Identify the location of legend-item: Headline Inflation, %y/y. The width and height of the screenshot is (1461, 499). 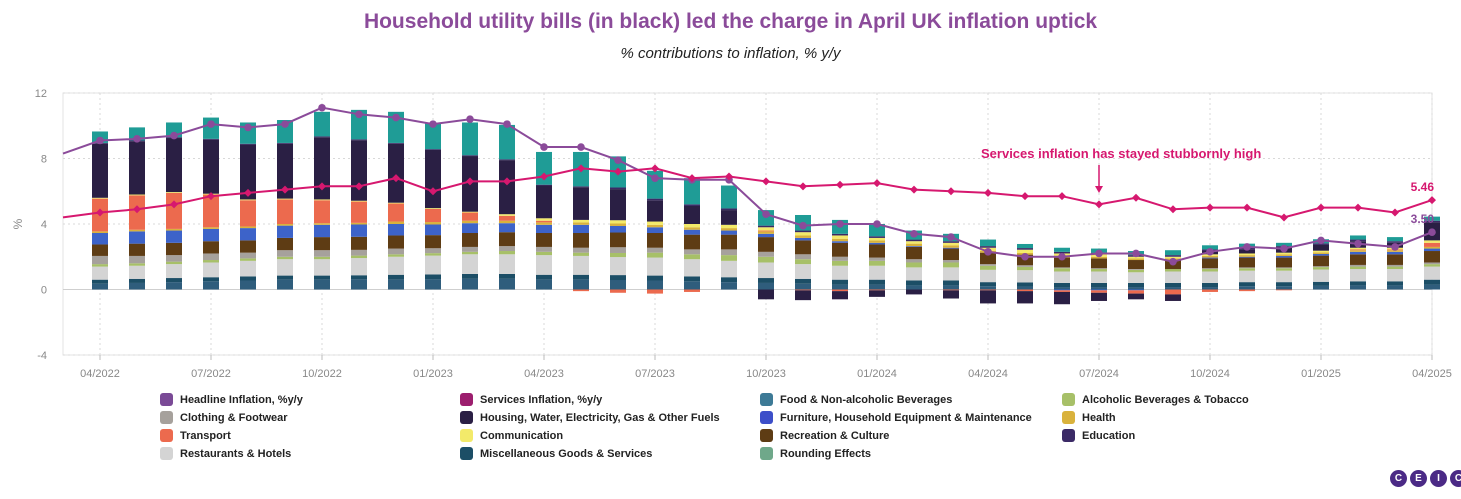
(310, 399).